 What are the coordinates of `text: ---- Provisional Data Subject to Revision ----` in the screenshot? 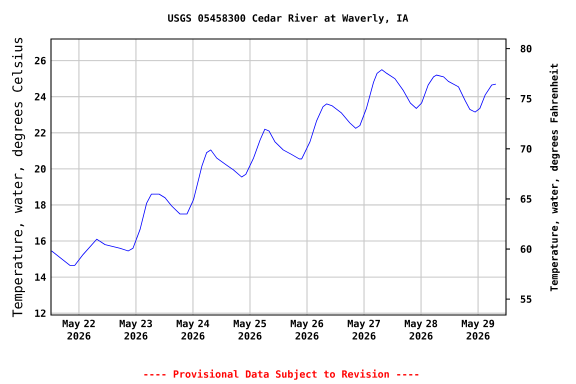 It's located at (281, 375).